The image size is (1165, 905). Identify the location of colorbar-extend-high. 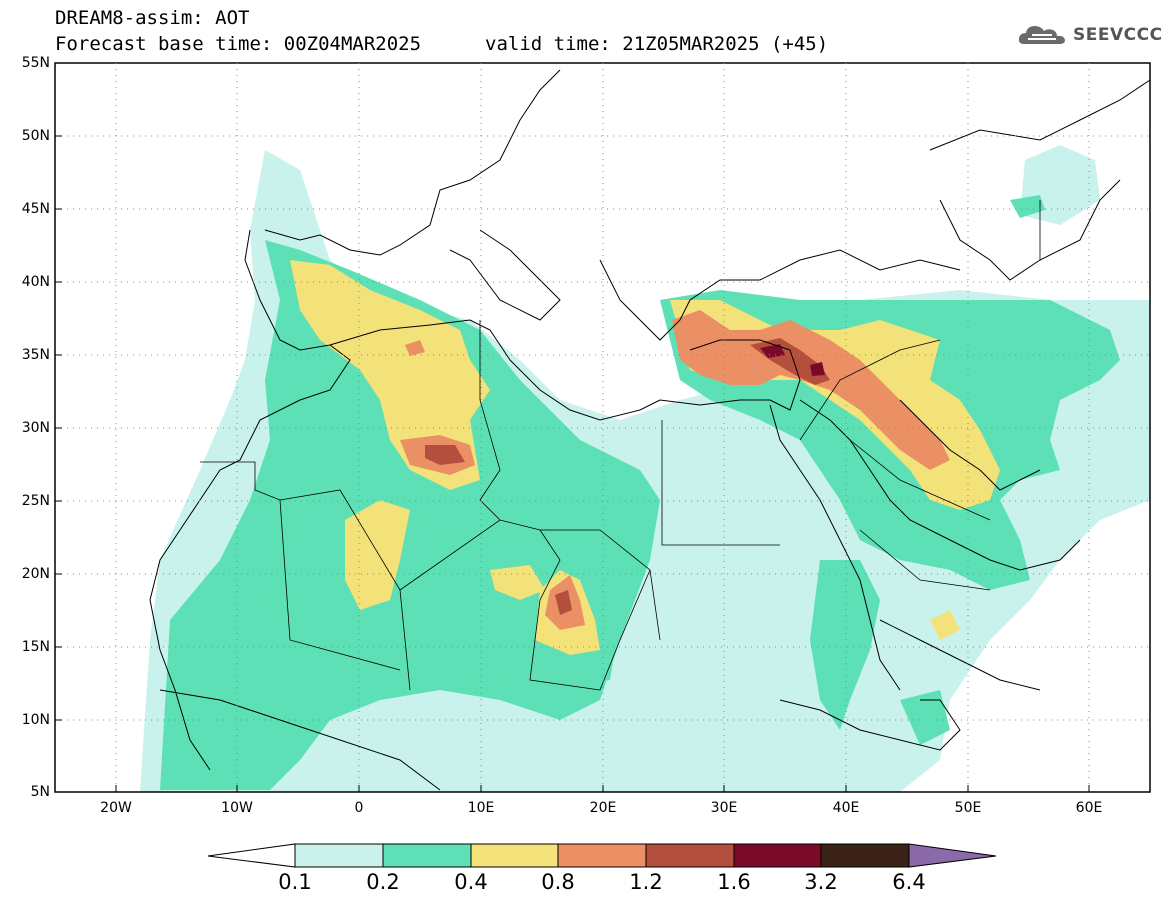
(952, 855).